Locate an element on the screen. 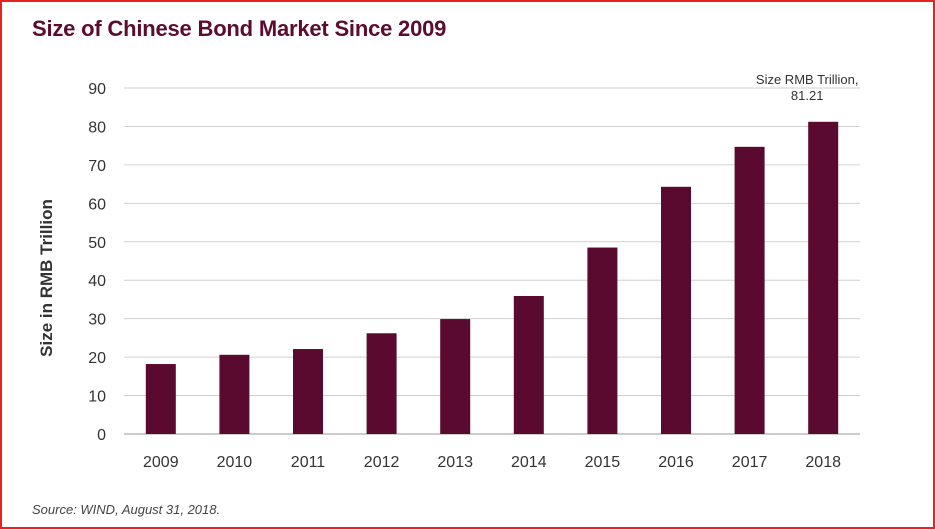 This screenshot has height=529, width=935. x-tick-label: 2013 is located at coordinates (455, 462).